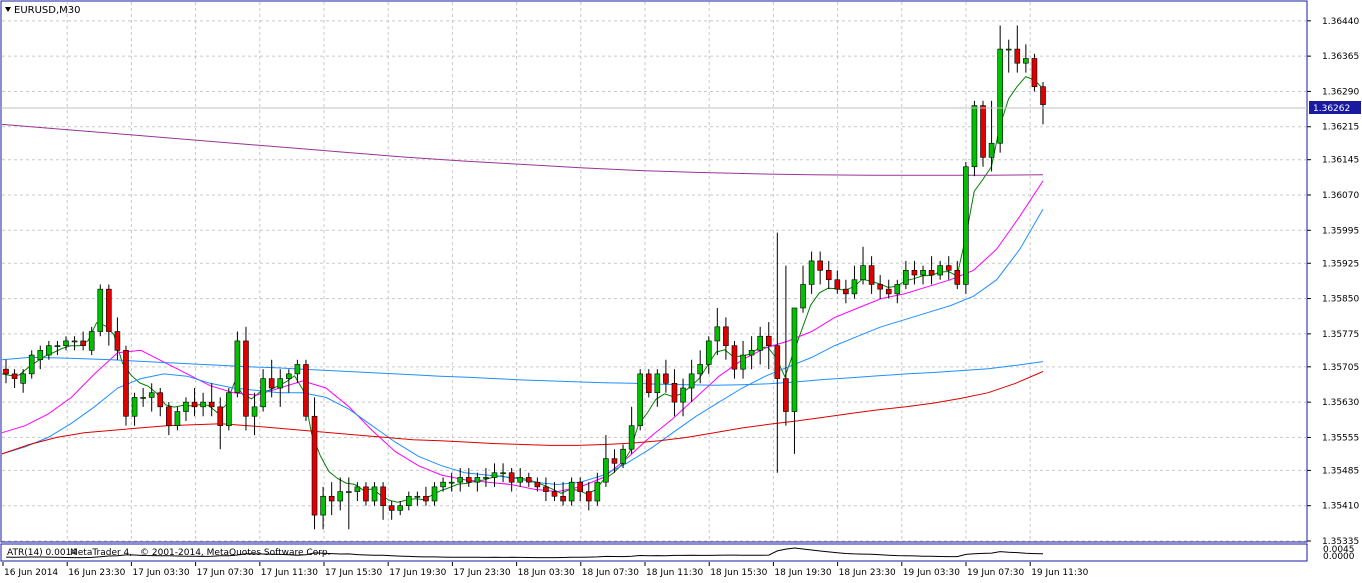  What do you see at coordinates (674, 573) in the screenshot?
I see `x-tick-label: 18 Jun 11:30` at bounding box center [674, 573].